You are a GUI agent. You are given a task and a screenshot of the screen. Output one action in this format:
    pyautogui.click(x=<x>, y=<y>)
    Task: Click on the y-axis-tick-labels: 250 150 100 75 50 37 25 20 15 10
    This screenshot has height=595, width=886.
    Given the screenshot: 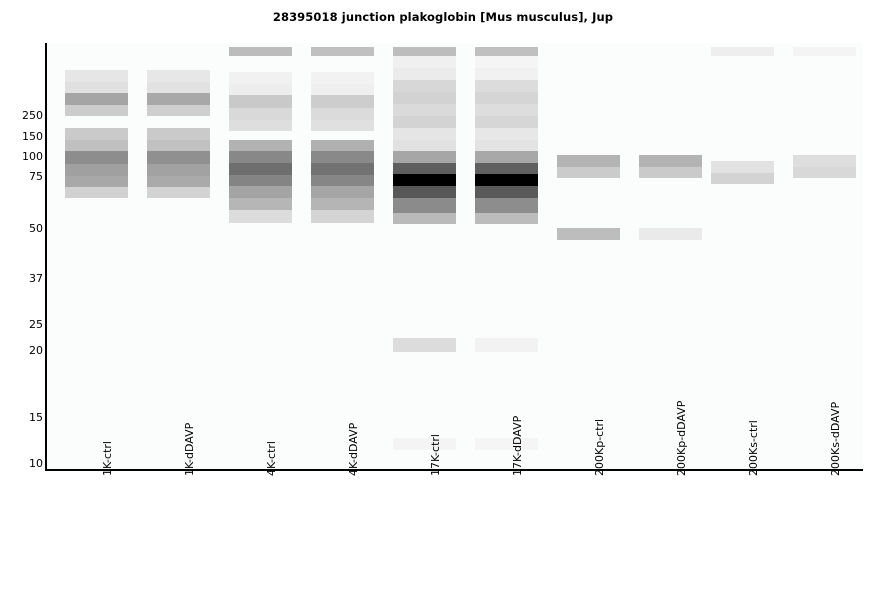 What is the action you would take?
    pyautogui.click(x=21, y=297)
    